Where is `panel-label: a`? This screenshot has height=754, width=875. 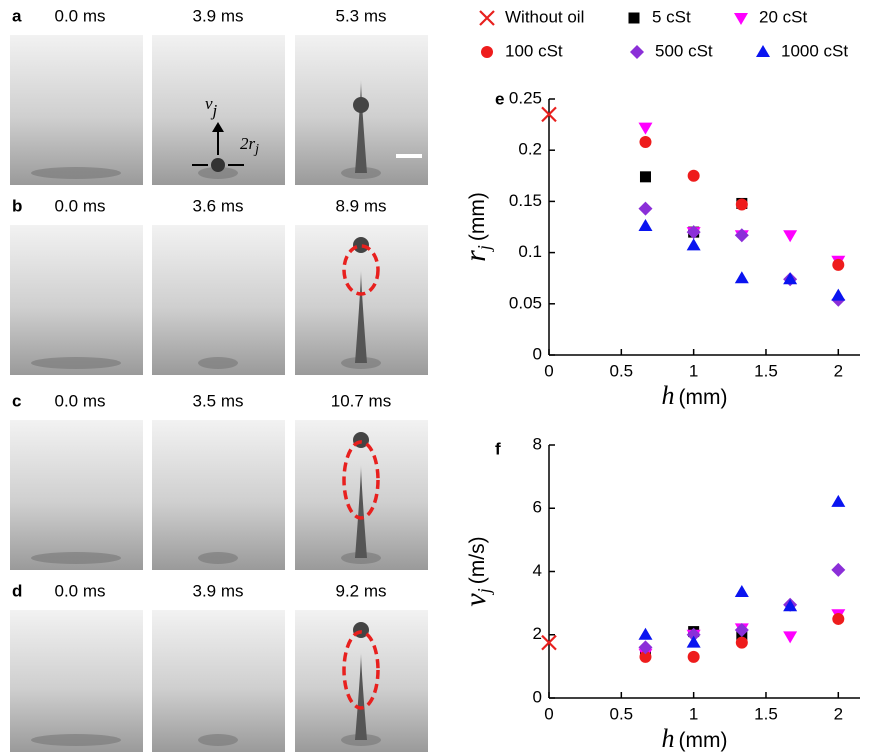 panel-label: a is located at coordinates (17, 15).